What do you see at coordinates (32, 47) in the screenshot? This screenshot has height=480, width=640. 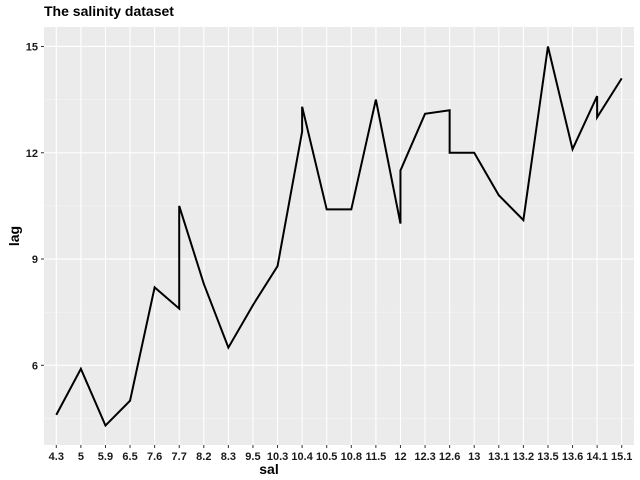 I see `y-tick-label: 15` at bounding box center [32, 47].